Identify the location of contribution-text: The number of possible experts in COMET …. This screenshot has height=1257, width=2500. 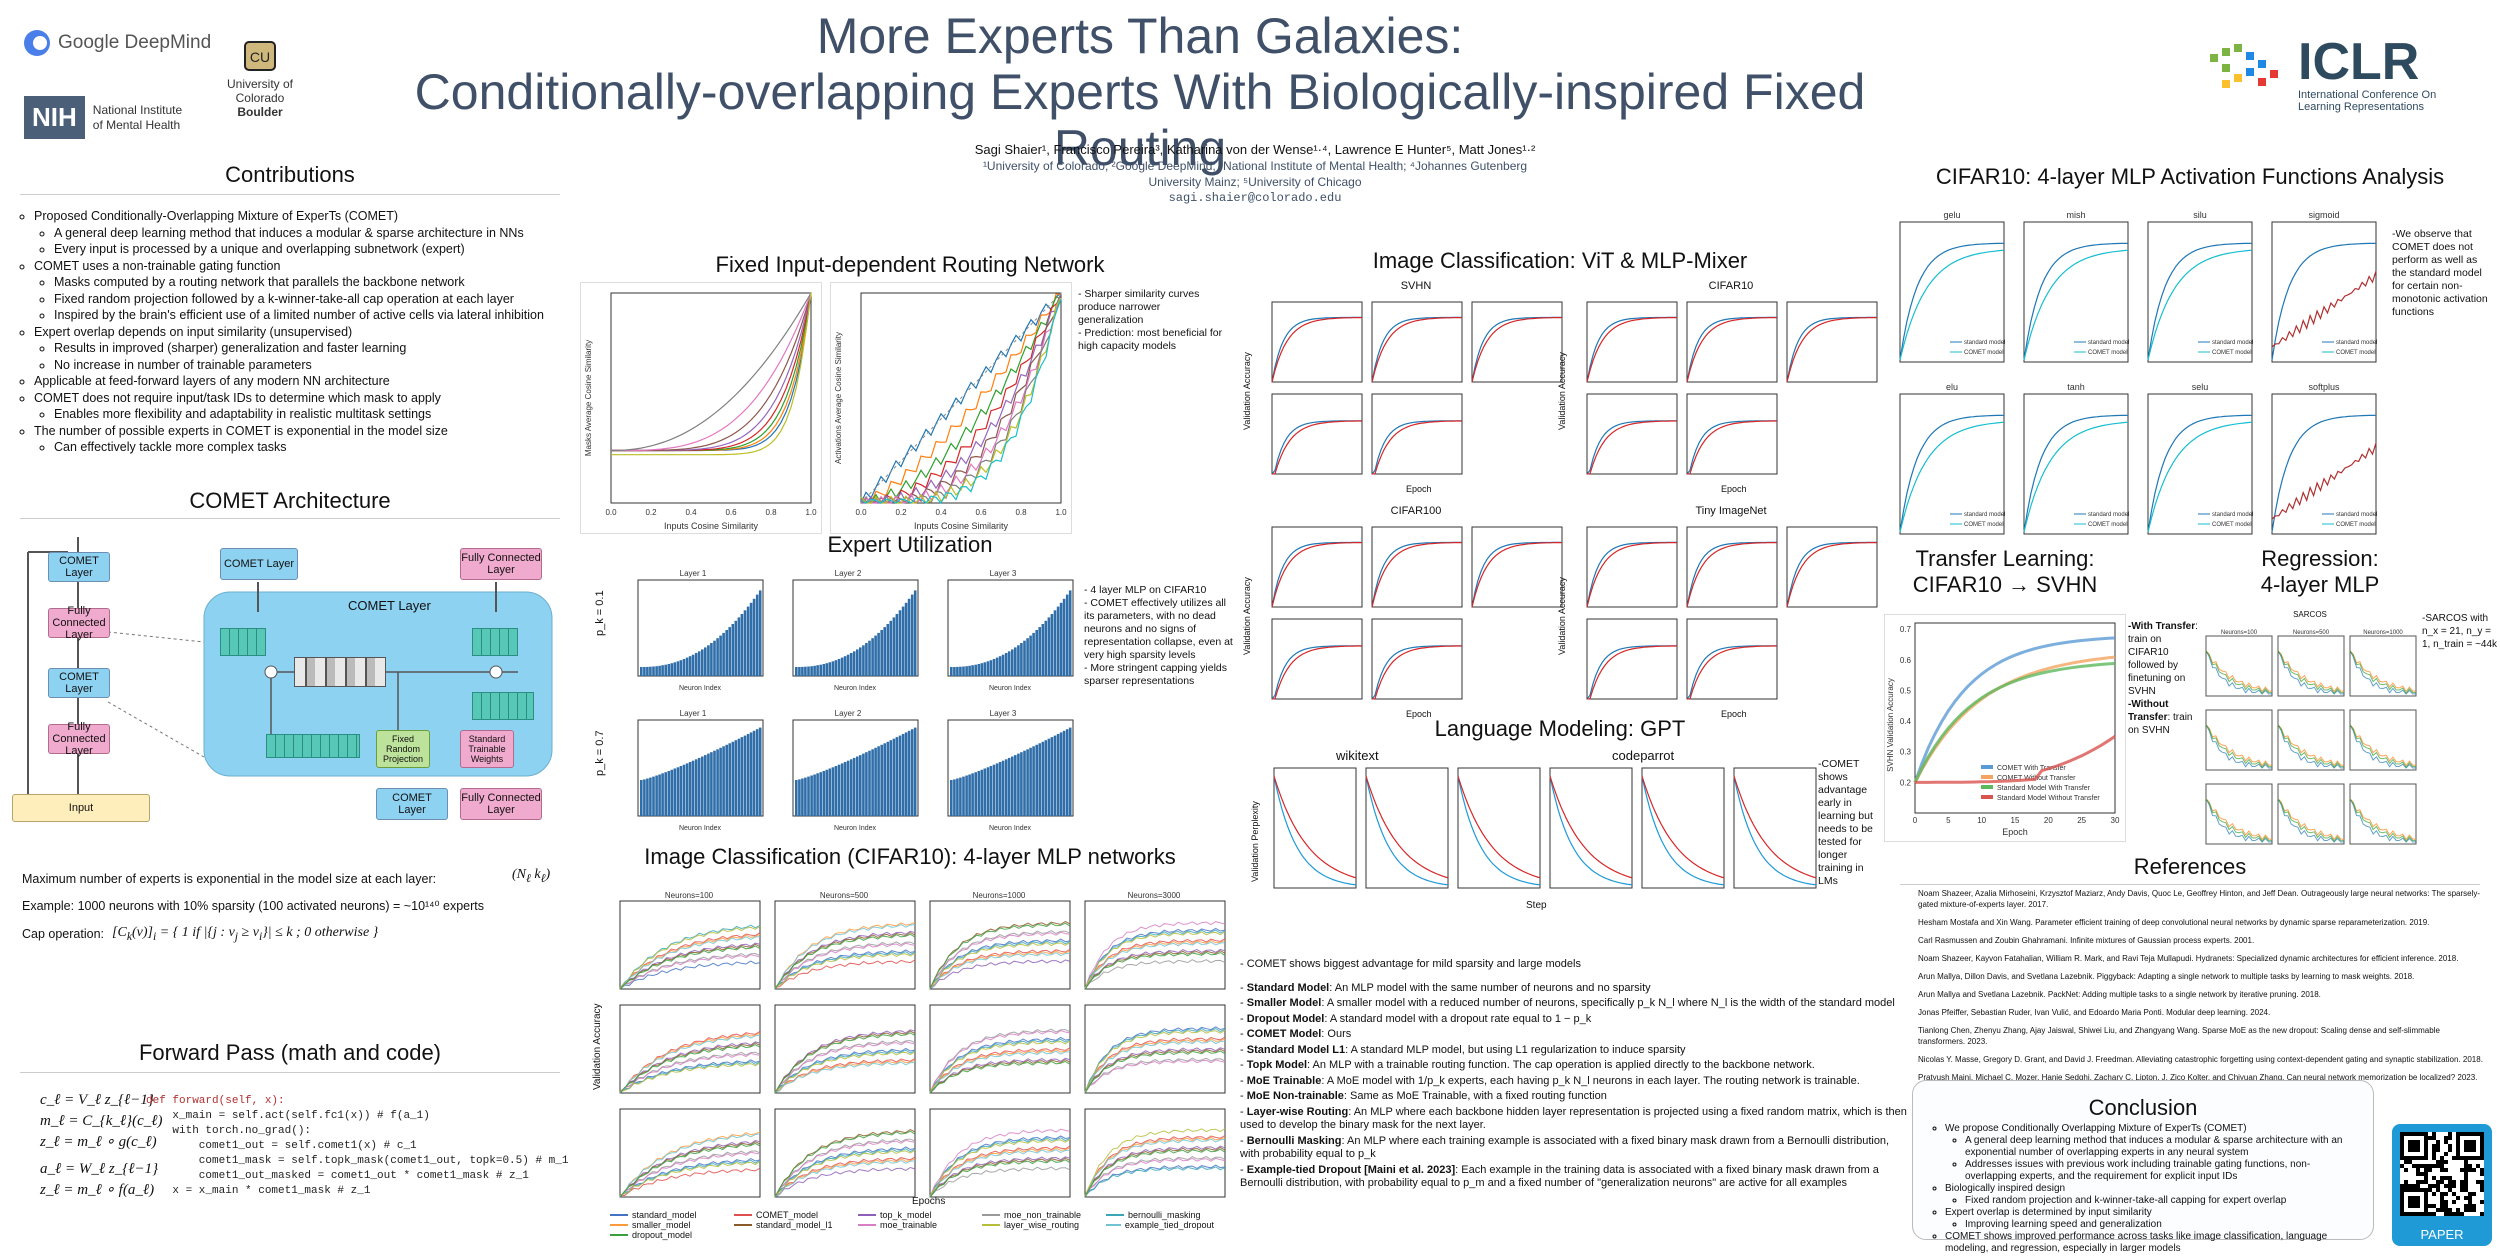
(241, 430).